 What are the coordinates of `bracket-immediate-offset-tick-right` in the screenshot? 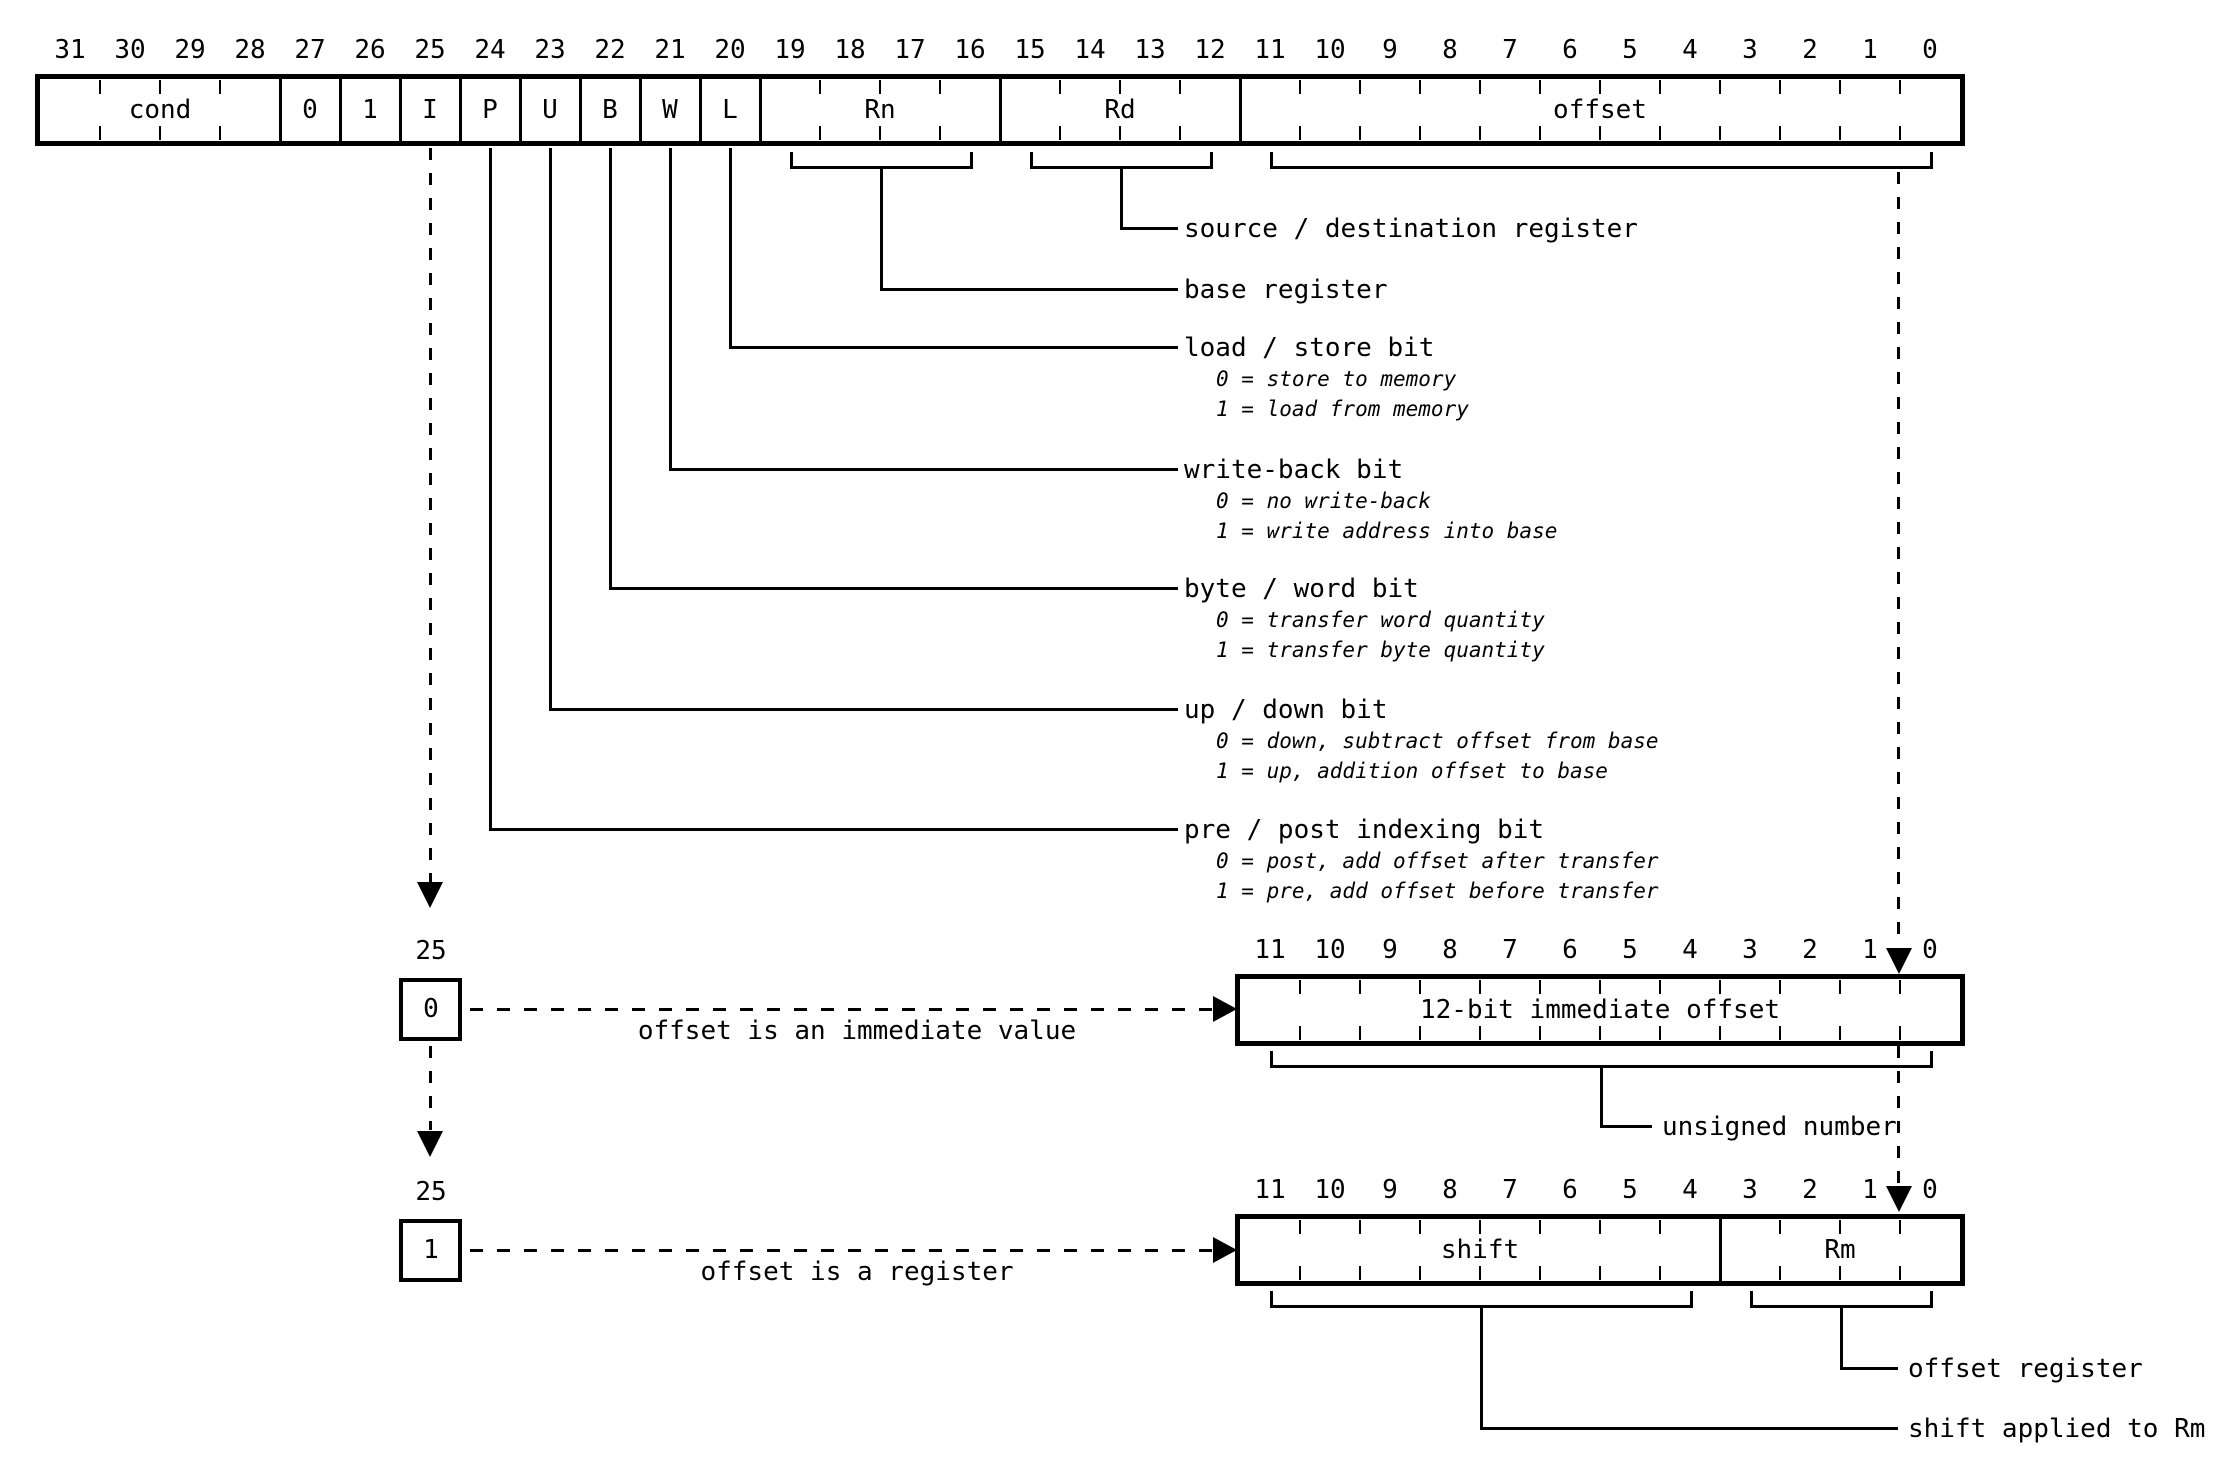 It's located at (1931, 1059).